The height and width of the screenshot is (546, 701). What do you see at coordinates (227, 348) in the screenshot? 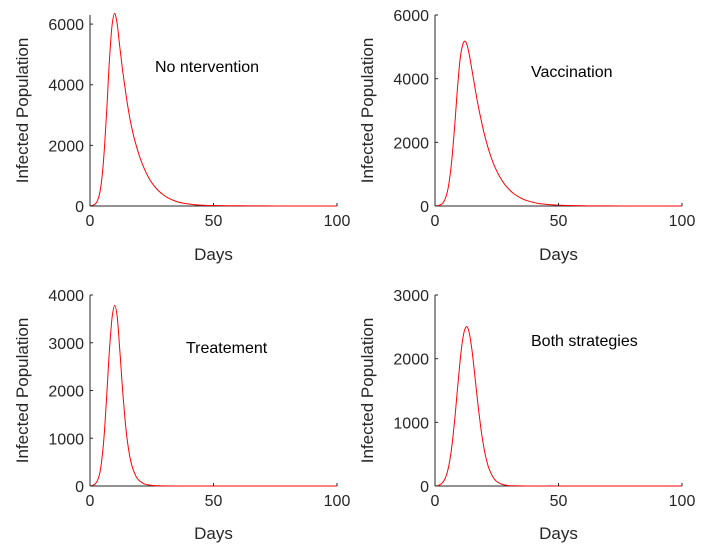
I see `annotation-text: Treatement` at bounding box center [227, 348].